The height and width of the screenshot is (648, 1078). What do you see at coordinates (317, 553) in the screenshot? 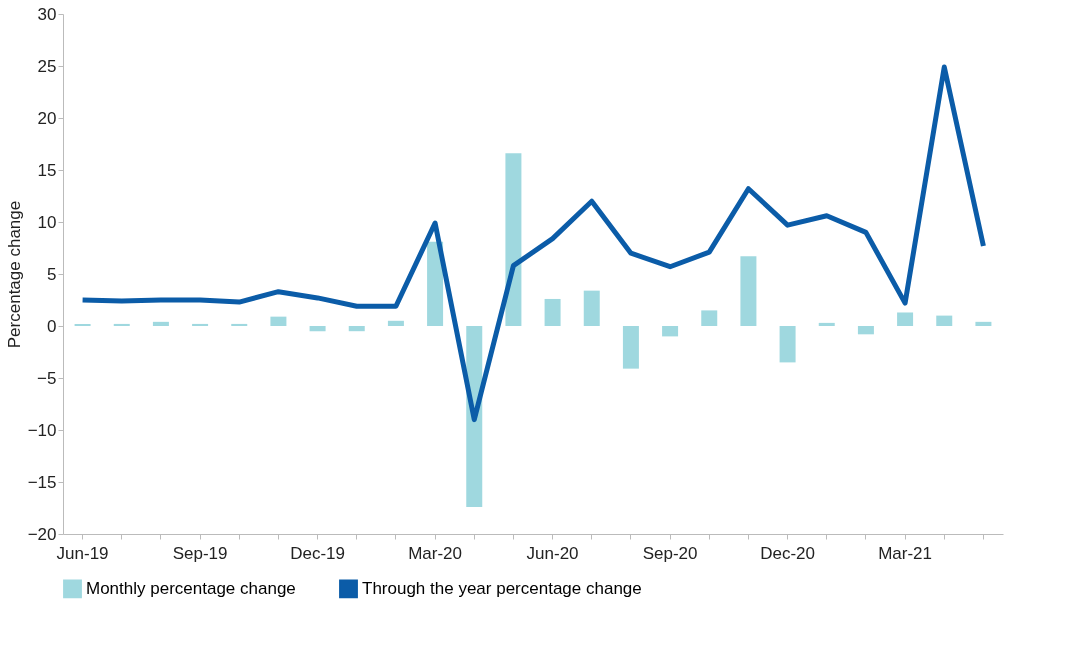
I see `x-tick-label: Dec-19` at bounding box center [317, 553].